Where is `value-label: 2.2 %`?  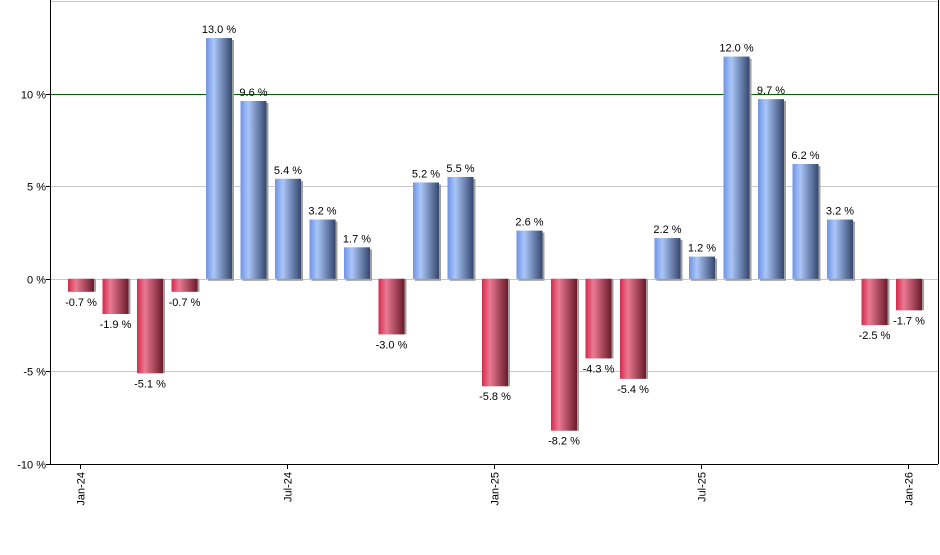
value-label: 2.2 % is located at coordinates (667, 230).